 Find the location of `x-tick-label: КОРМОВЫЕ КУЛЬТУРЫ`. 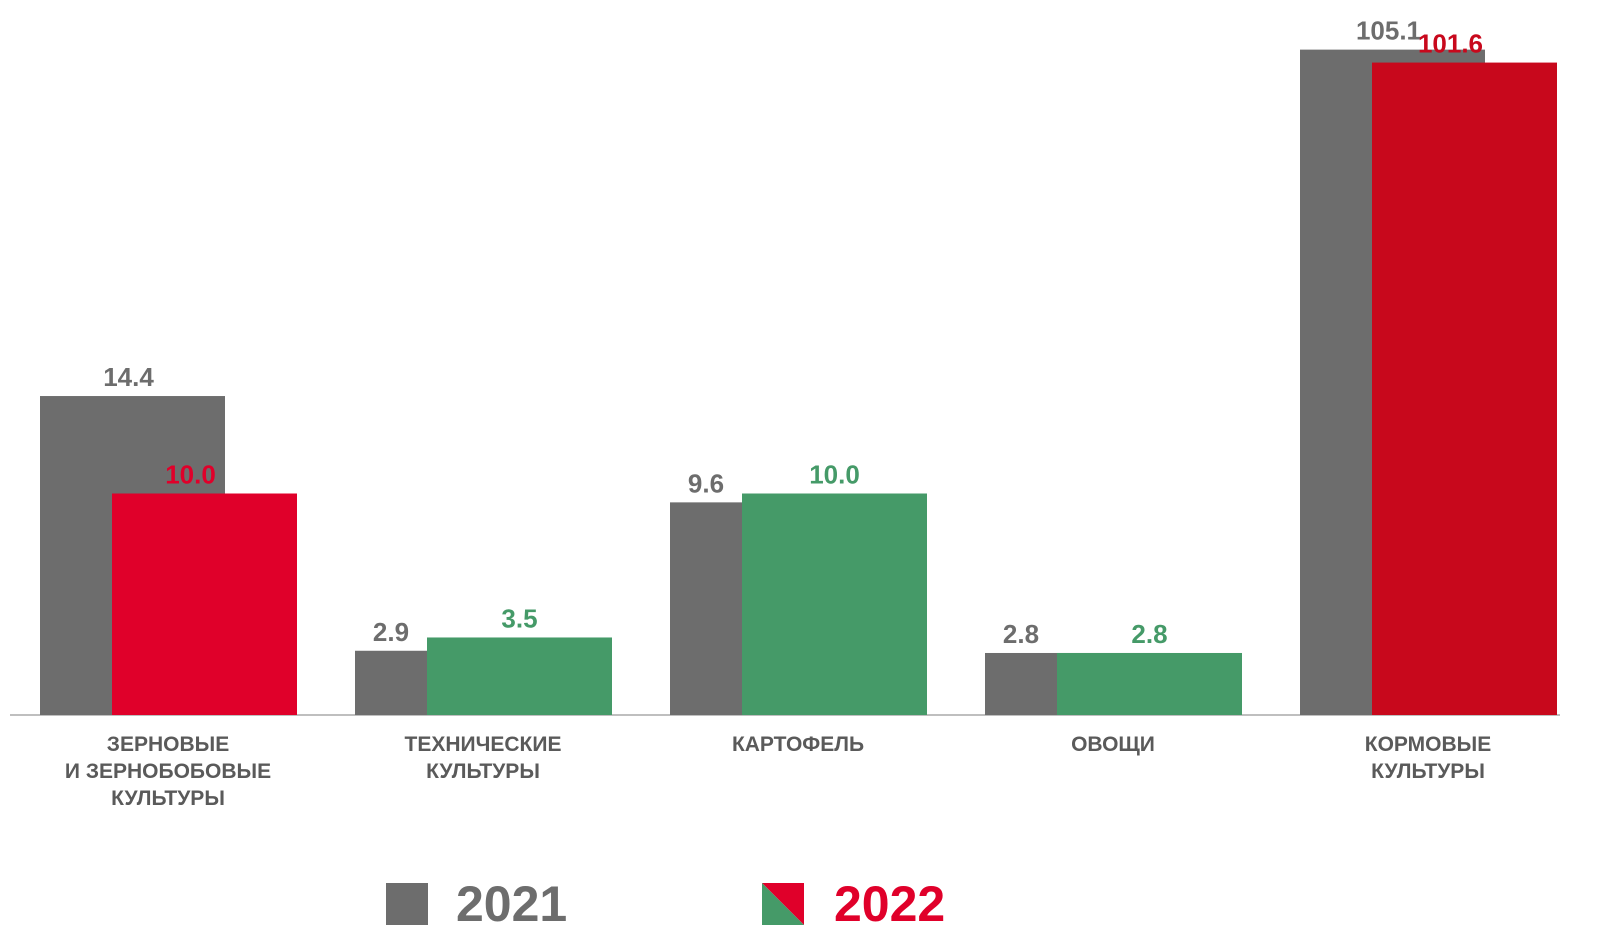

x-tick-label: КОРМОВЫЕ КУЛЬТУРЫ is located at coordinates (1428, 758).